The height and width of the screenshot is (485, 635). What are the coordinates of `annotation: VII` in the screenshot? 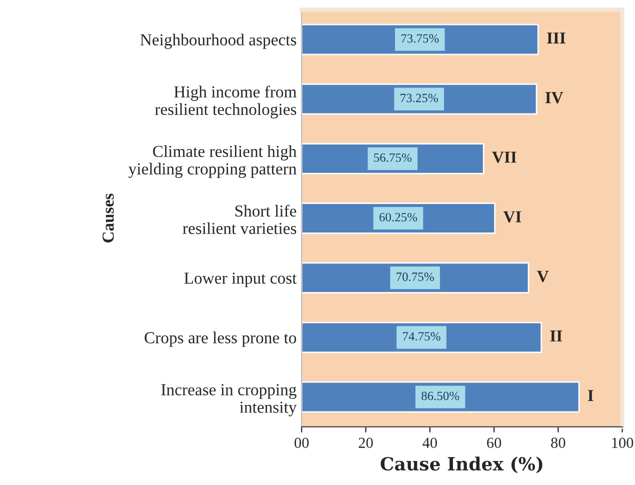 It's located at (504, 157).